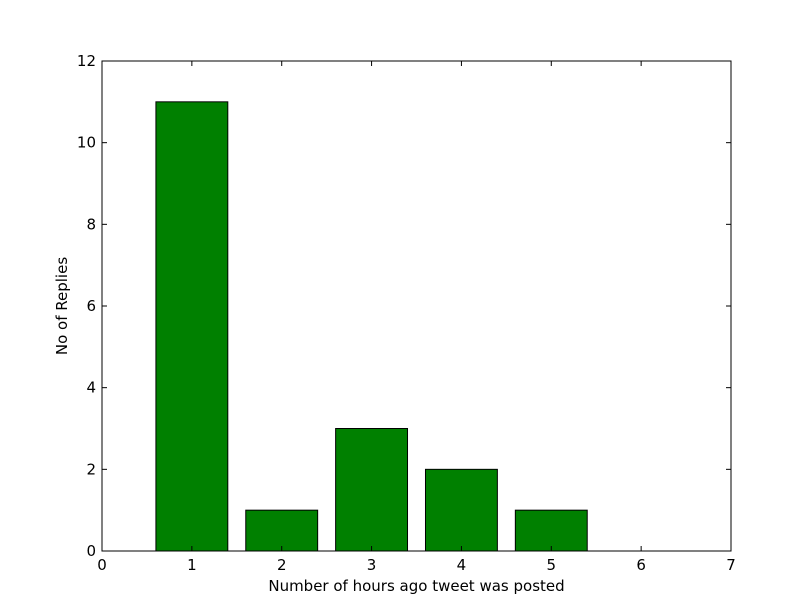 The width and height of the screenshot is (812, 612). I want to click on y-axis-label: No of Replies, so click(62, 306).